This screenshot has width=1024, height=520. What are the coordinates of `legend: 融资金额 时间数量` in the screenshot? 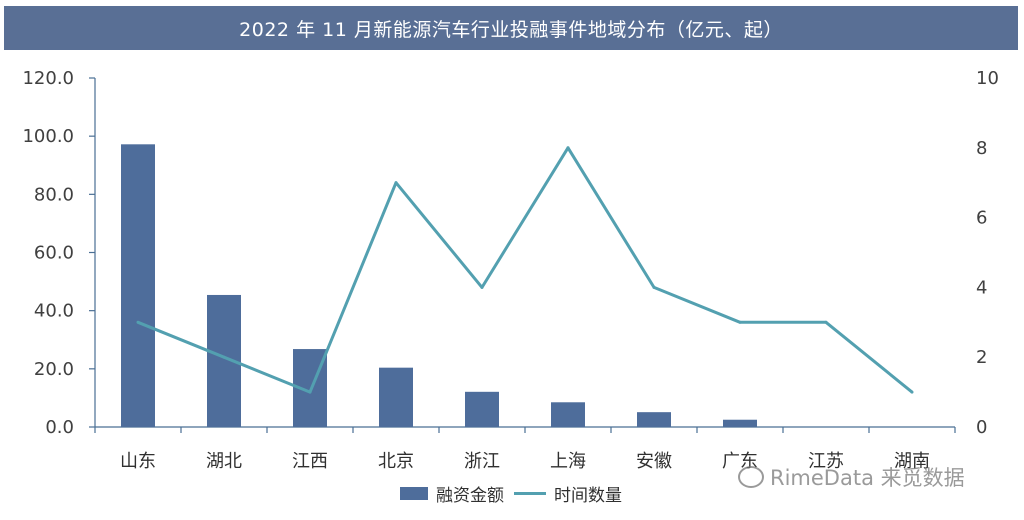 It's located at (511, 493).